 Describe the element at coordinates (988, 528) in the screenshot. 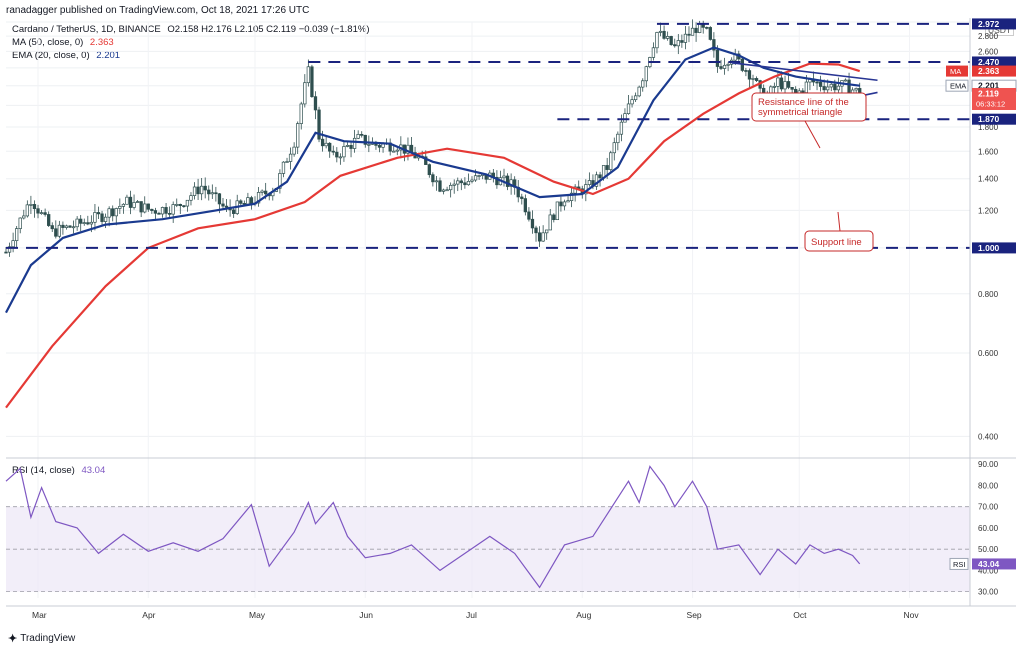

I see `rsi-tick-label: 60.00` at that location.